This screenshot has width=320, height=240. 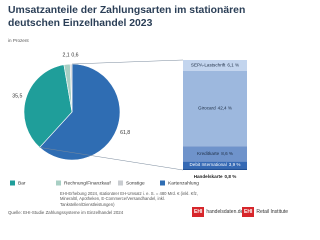 I want to click on logo-text: handelsdaten.de, so click(x=225, y=211).